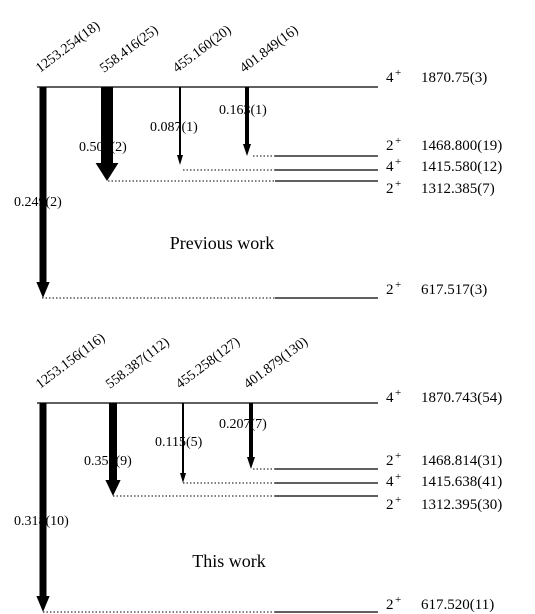 Image resolution: width=535 pixels, height=614 pixels. What do you see at coordinates (454, 78) in the screenshot?
I see `level-energy: 1870.75(3)` at bounding box center [454, 78].